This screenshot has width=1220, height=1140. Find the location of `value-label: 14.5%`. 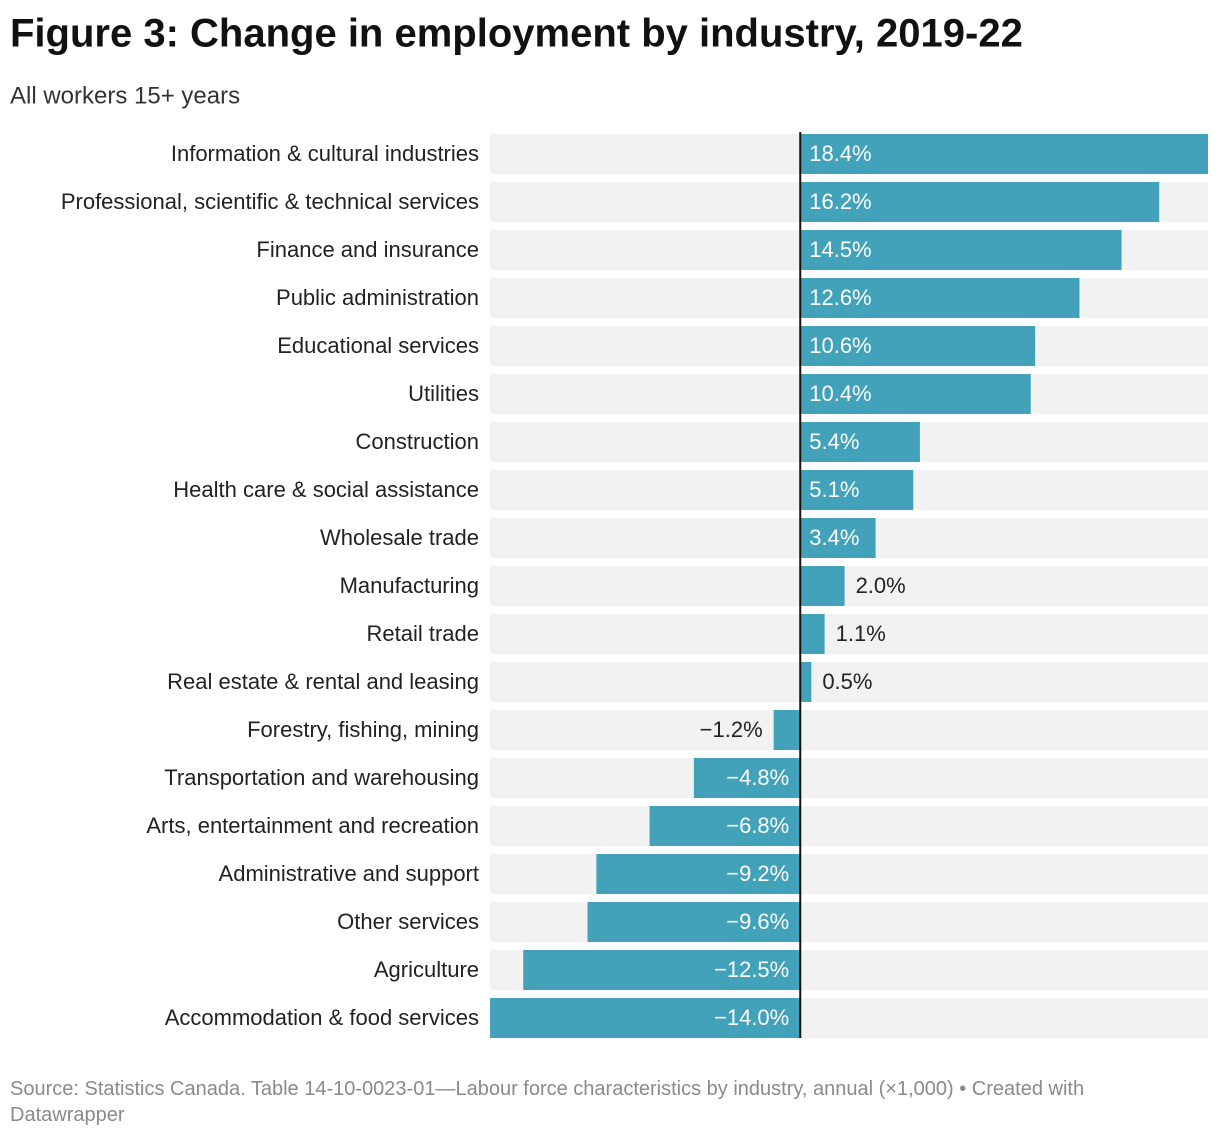

value-label: 14.5% is located at coordinates (840, 249).